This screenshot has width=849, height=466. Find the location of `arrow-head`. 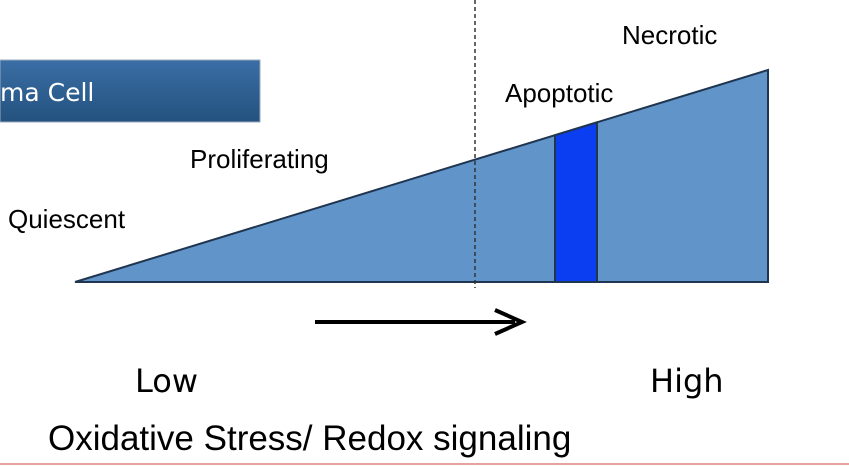

arrow-head is located at coordinates (510, 322).